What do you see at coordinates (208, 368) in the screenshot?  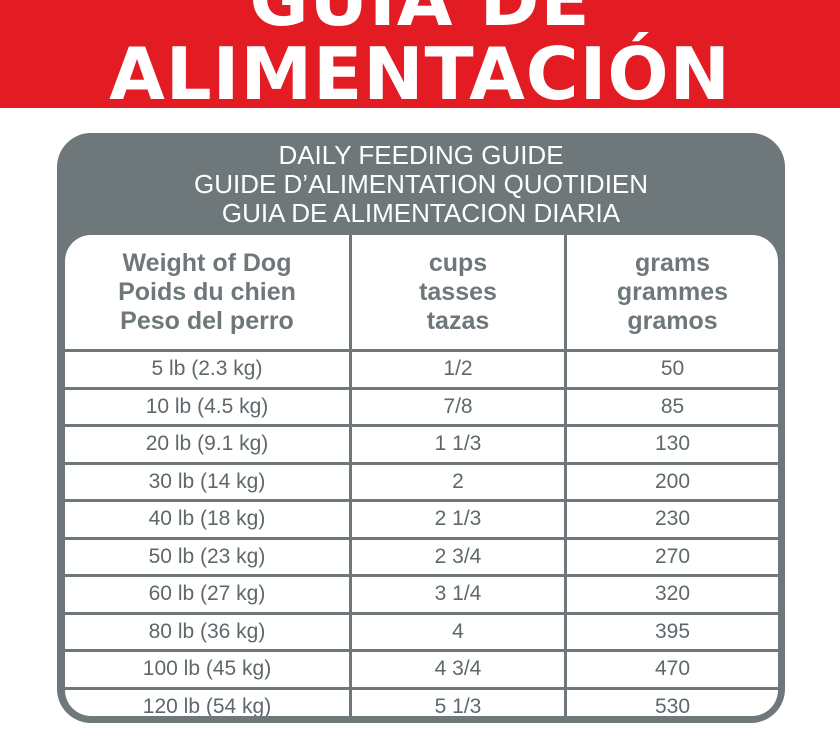 I see `weight-cell: 5 lb (2.3 kg)` at bounding box center [208, 368].